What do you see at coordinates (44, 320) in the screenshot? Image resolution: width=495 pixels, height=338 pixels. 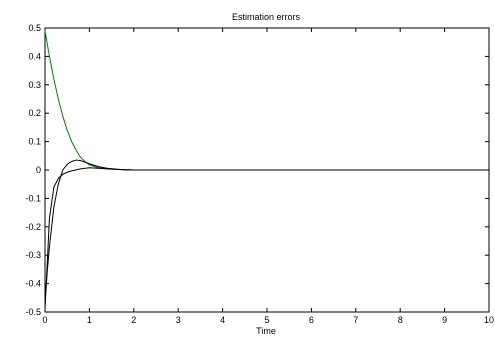 I see `x-tick-label: 0` at bounding box center [44, 320].